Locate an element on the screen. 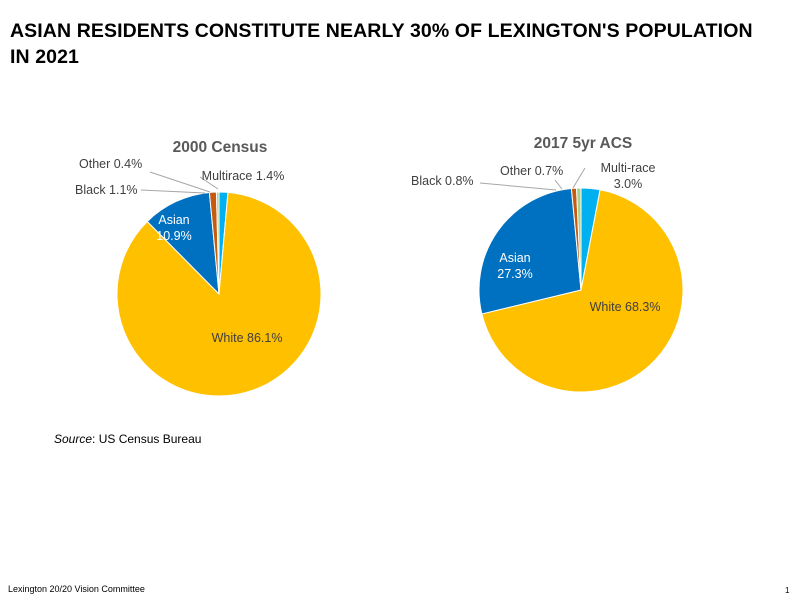  chart-title: 2000 Census is located at coordinates (220, 147).